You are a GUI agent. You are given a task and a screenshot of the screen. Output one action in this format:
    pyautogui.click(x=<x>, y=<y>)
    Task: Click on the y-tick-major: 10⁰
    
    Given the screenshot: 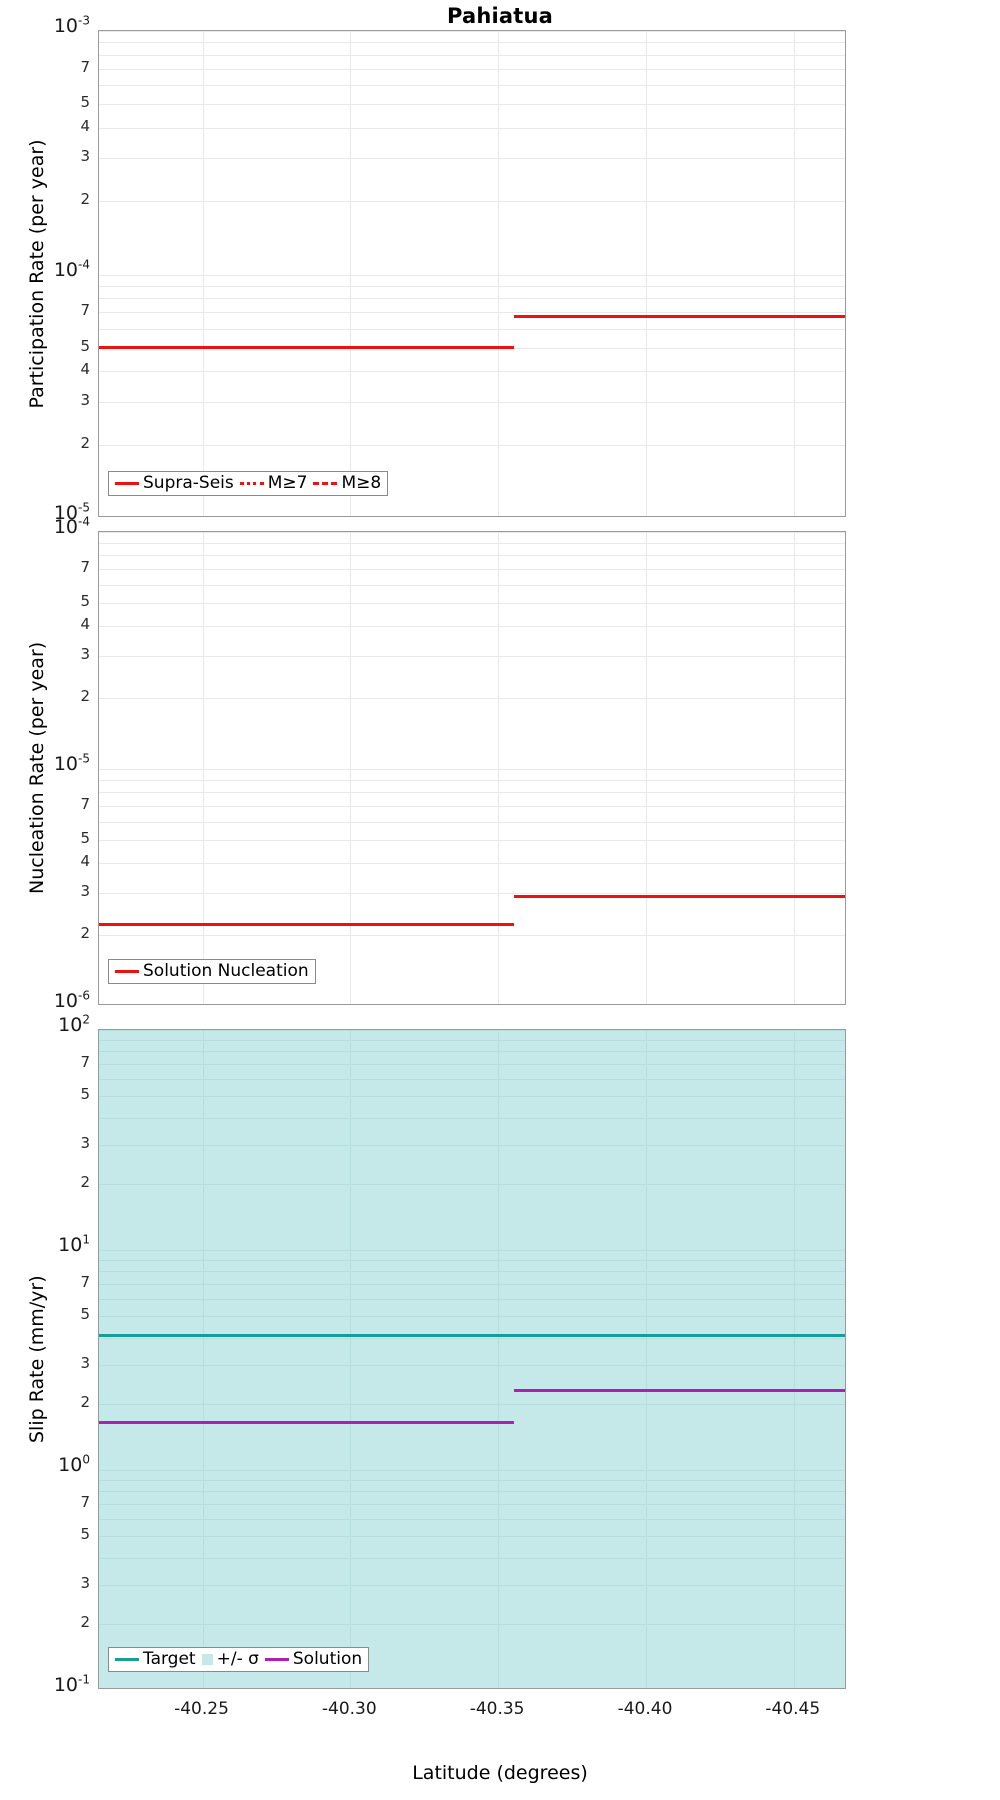 What is the action you would take?
    pyautogui.click(x=74, y=1464)
    